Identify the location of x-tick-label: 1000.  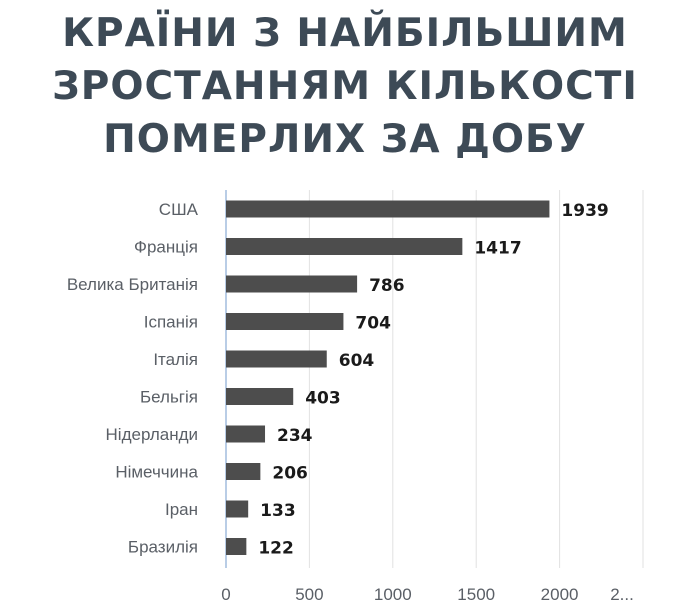
(393, 594).